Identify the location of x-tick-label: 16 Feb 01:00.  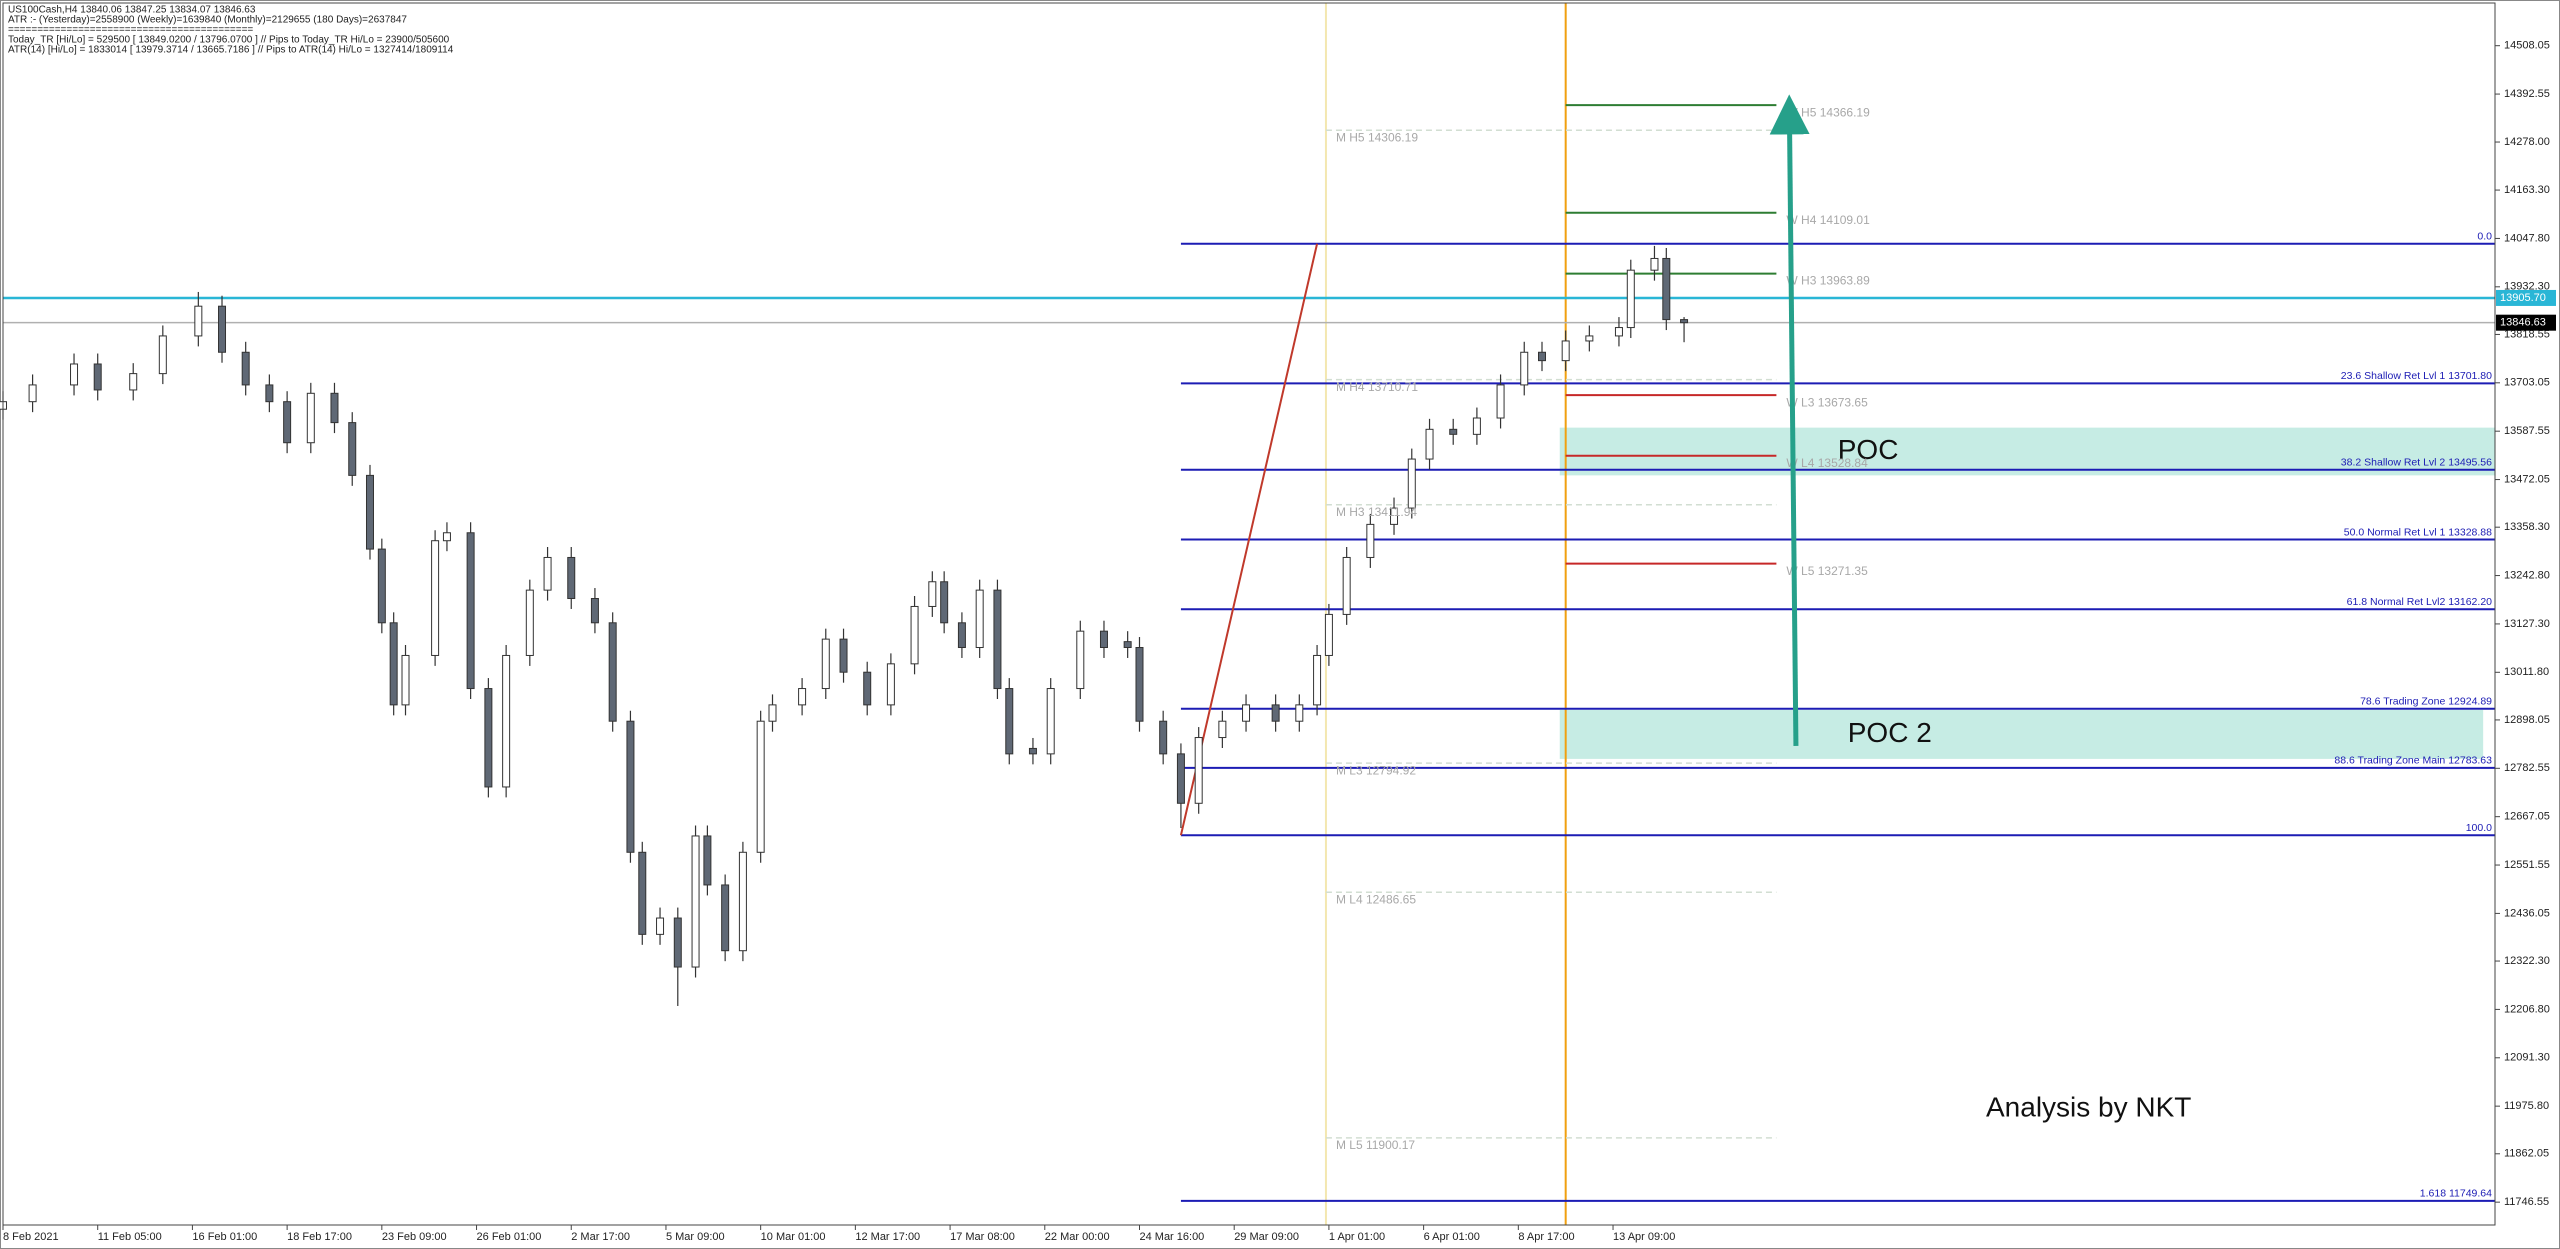
(224, 1237).